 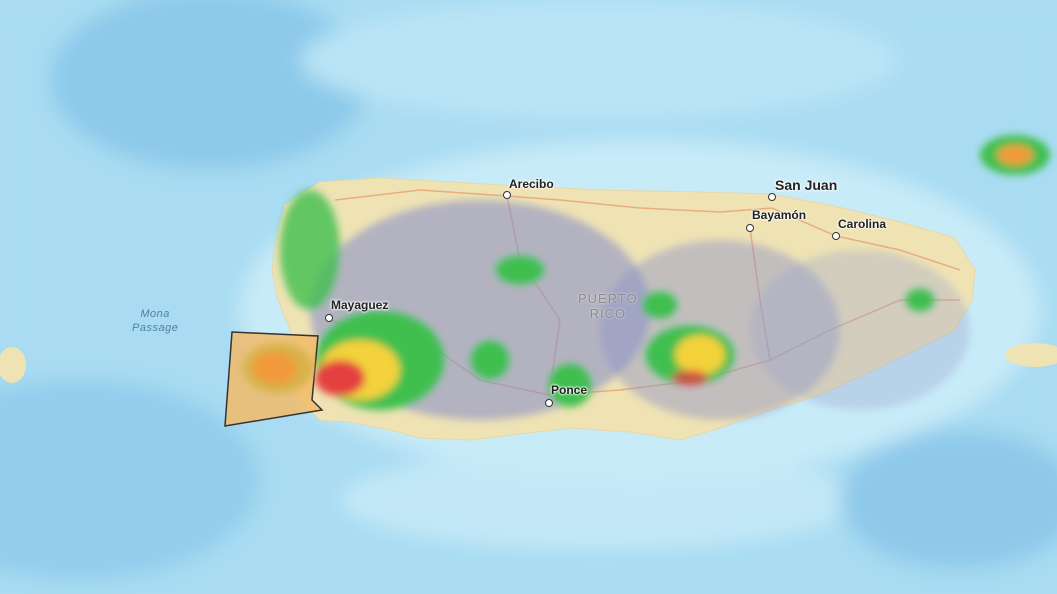 What do you see at coordinates (779, 215) in the screenshot?
I see `city-label-bayamon: Bayamón` at bounding box center [779, 215].